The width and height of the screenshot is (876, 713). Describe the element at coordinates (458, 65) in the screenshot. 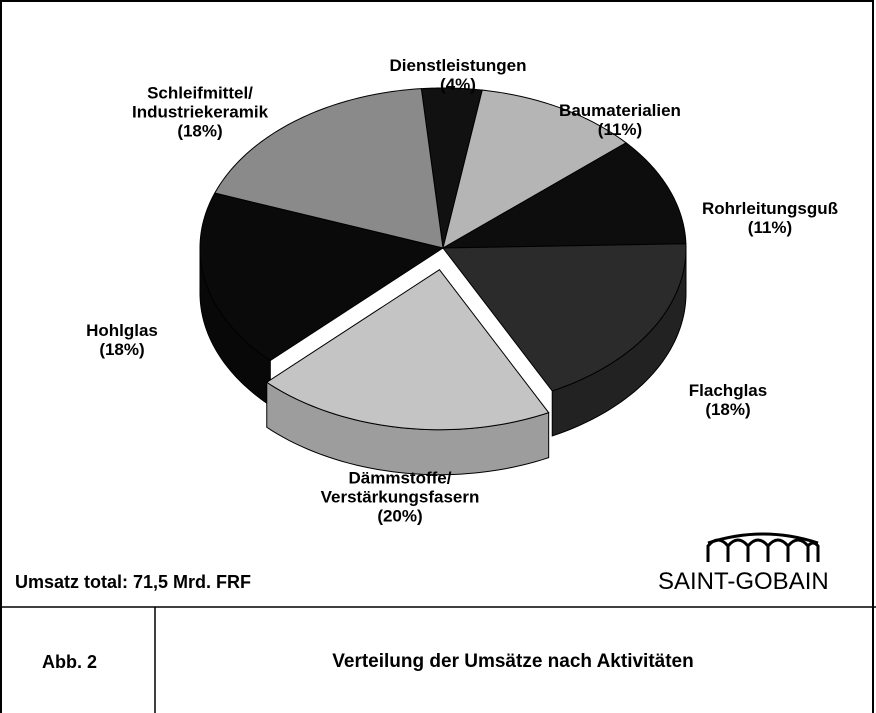

I see `category-name: Dienstleistungen` at that location.